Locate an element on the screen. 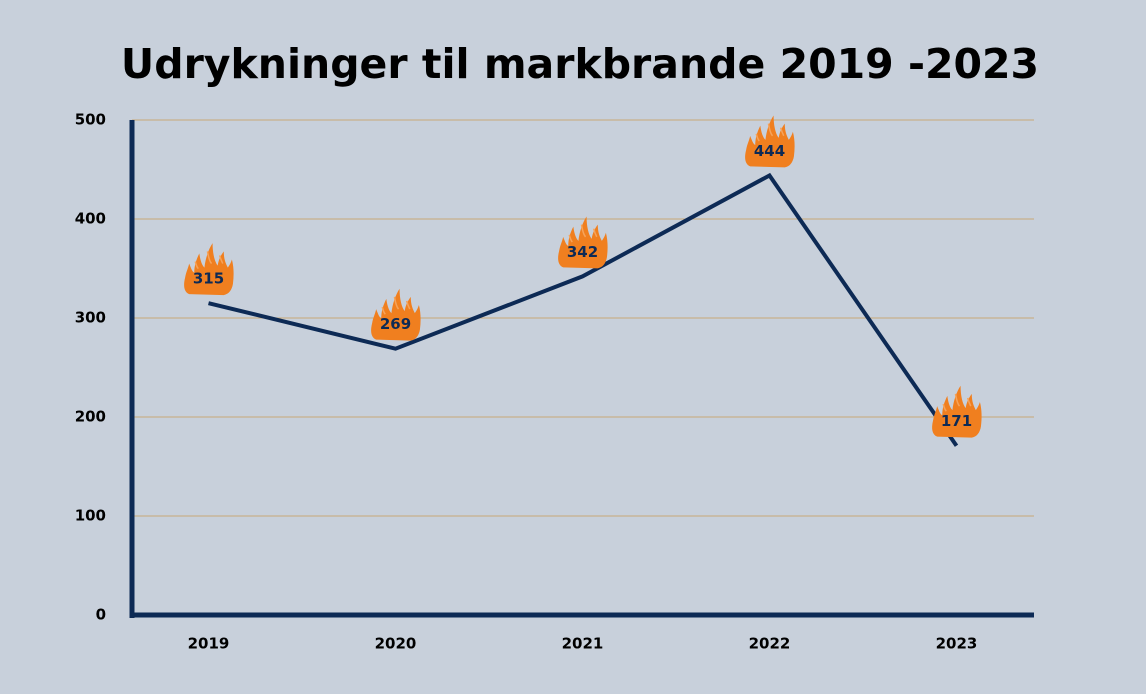  x-tick-label: 2021 is located at coordinates (583, 644).